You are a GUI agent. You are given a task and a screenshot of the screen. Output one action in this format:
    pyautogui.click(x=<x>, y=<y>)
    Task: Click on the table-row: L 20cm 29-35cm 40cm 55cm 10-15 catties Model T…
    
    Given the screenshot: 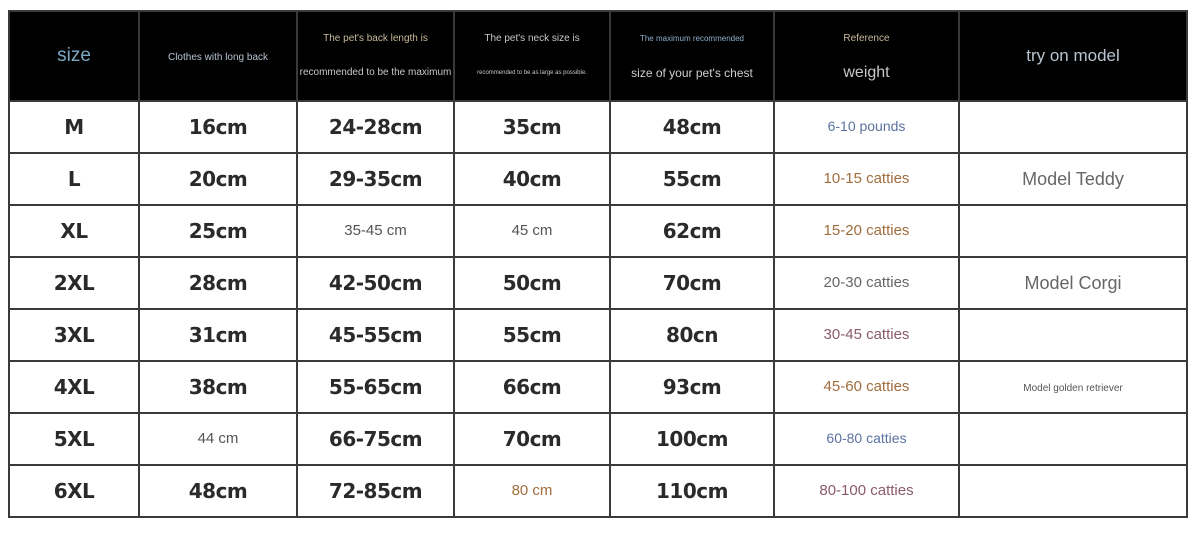 What is the action you would take?
    pyautogui.click(x=598, y=179)
    